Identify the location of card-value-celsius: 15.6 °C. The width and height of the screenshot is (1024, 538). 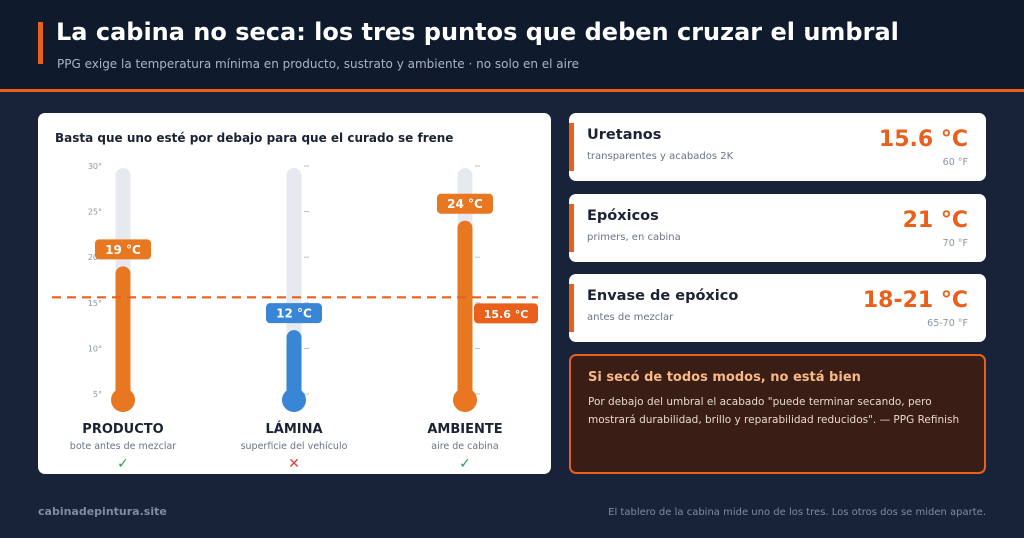
(923, 139).